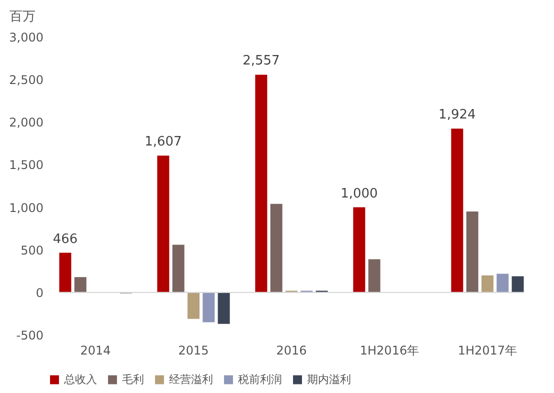  Describe the element at coordinates (261, 61) in the screenshot. I see `data-label: 2,557` at that location.